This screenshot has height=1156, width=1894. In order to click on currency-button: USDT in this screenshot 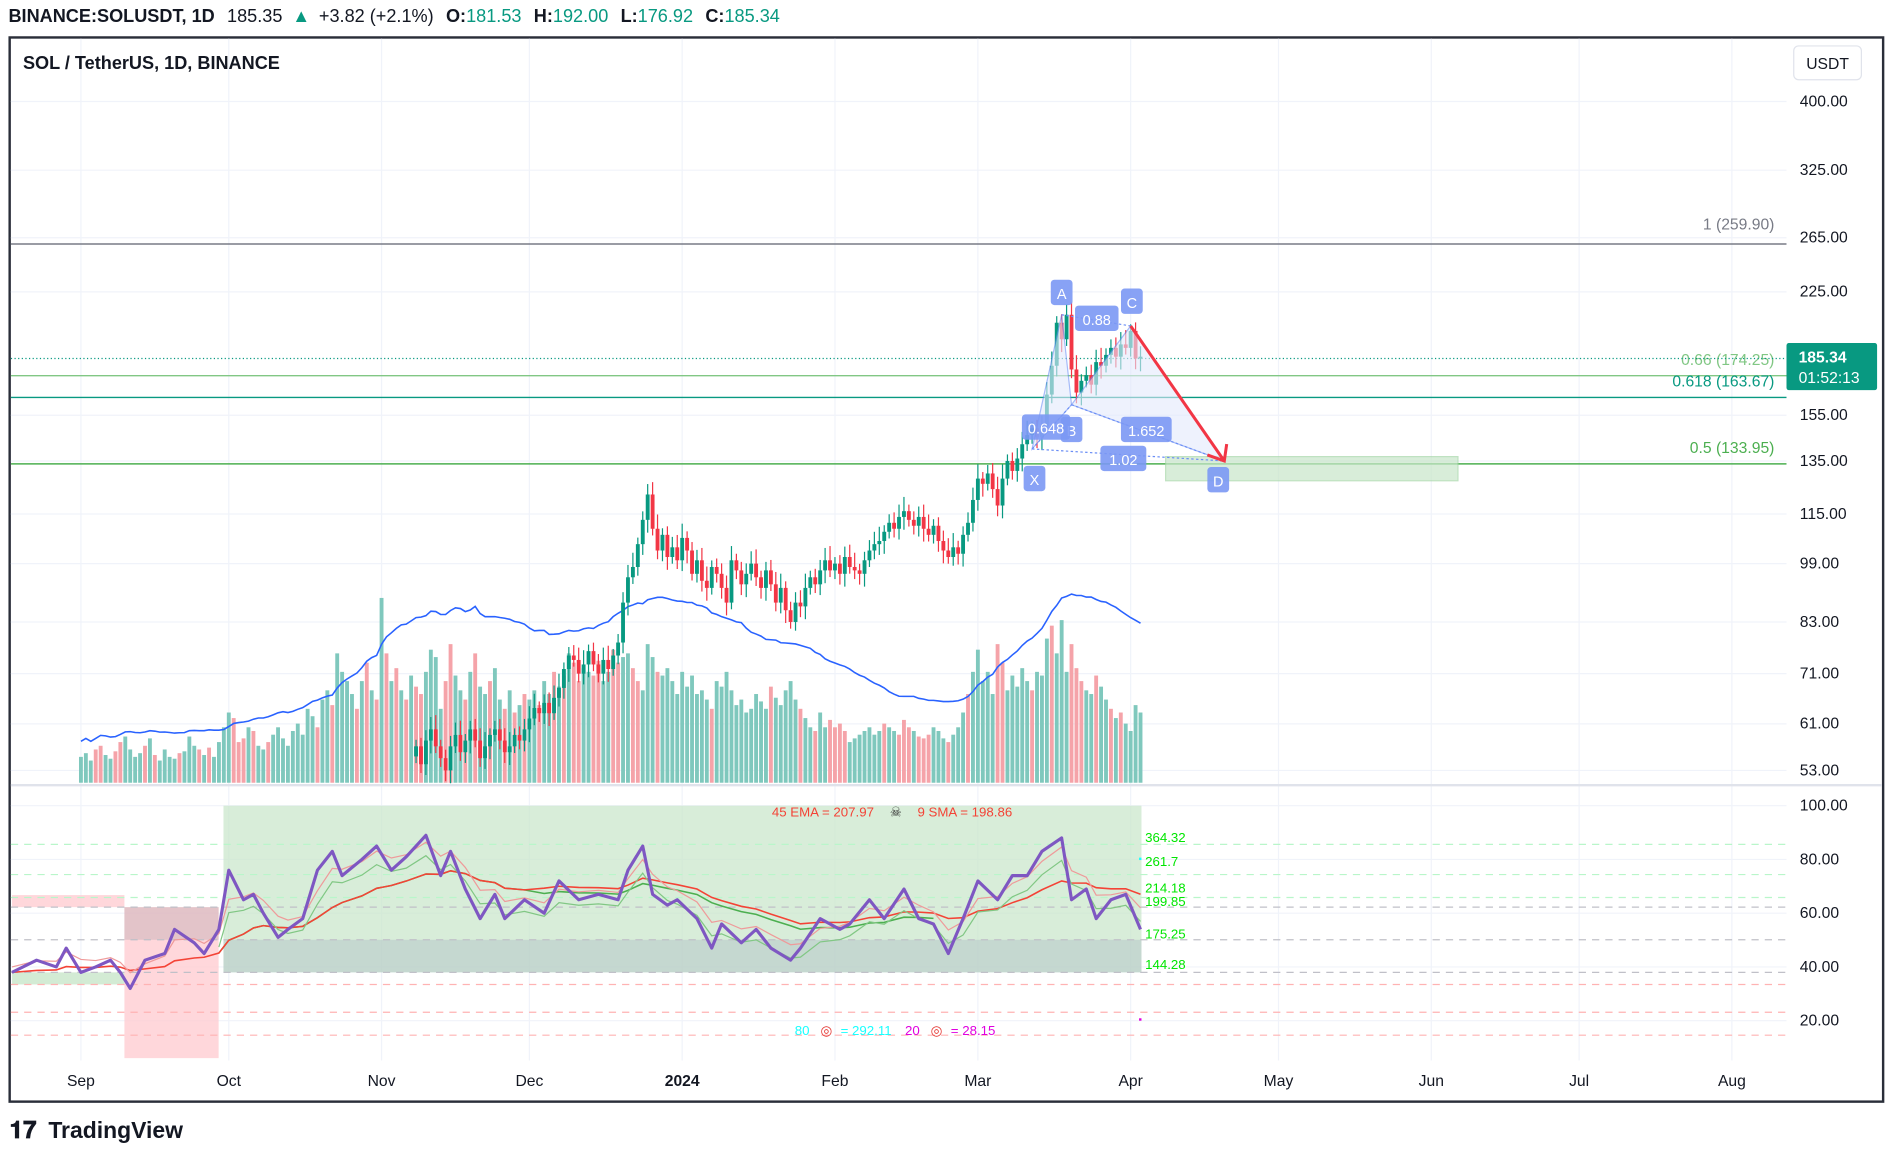, I will do `click(1827, 63)`.